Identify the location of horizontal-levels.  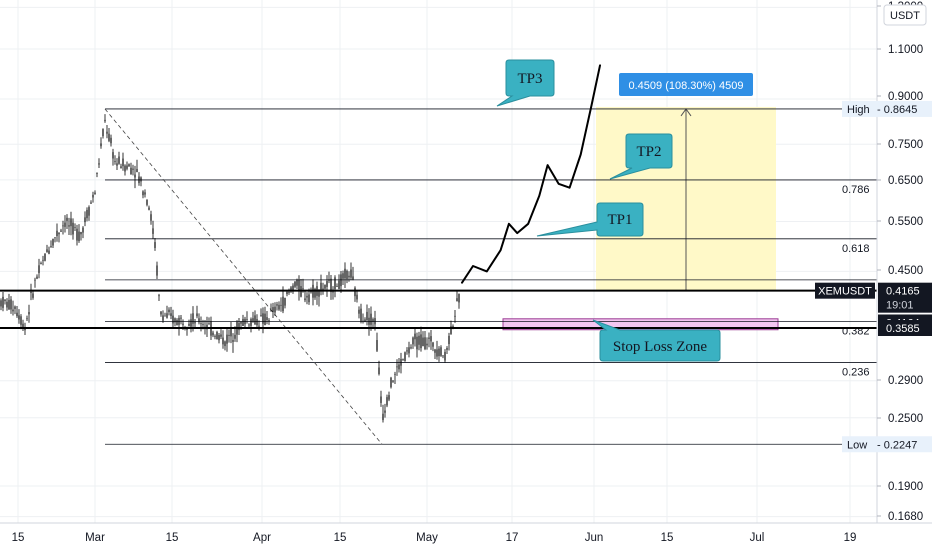
(438, 309).